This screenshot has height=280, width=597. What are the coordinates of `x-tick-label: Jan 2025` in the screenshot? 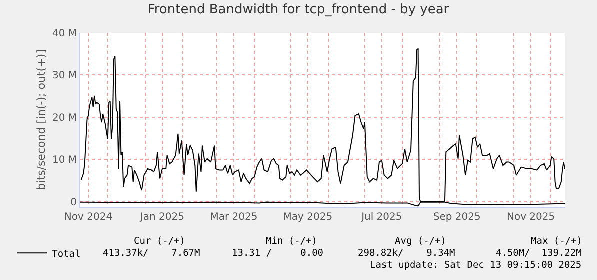 It's located at (161, 217).